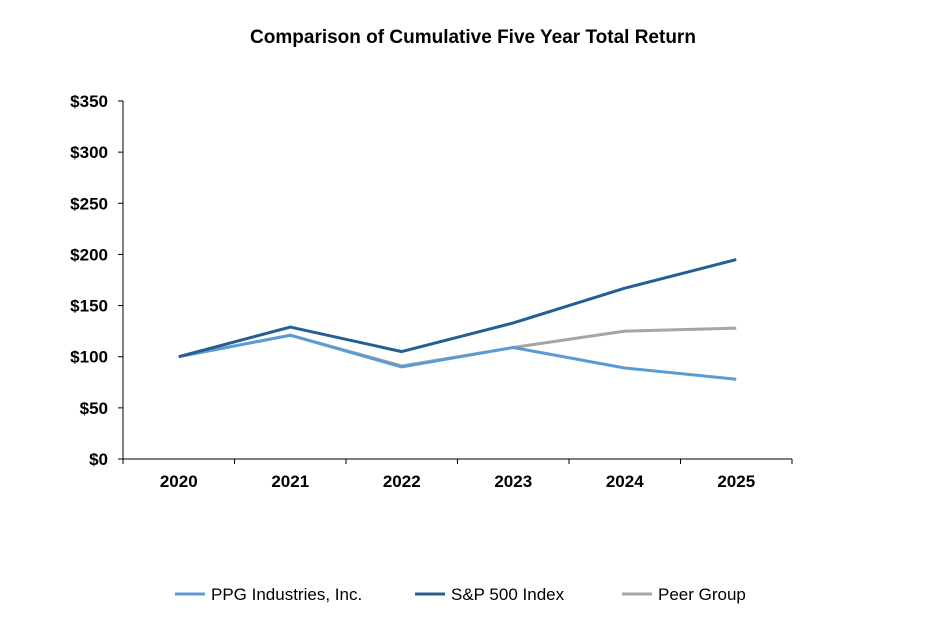  Describe the element at coordinates (179, 481) in the screenshot. I see `x-tick-label: 2020` at that location.